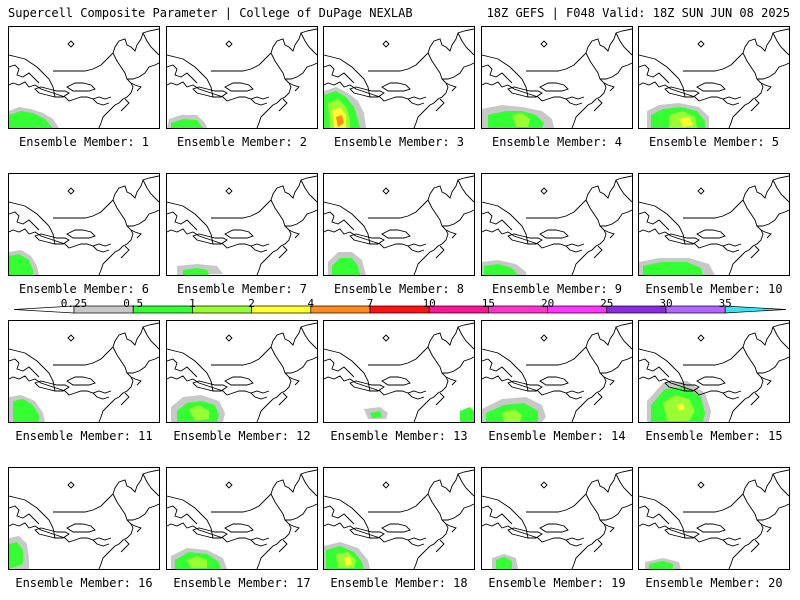 This screenshot has width=800, height=600. What do you see at coordinates (370, 303) in the screenshot?
I see `legend-level-label: 7` at bounding box center [370, 303].